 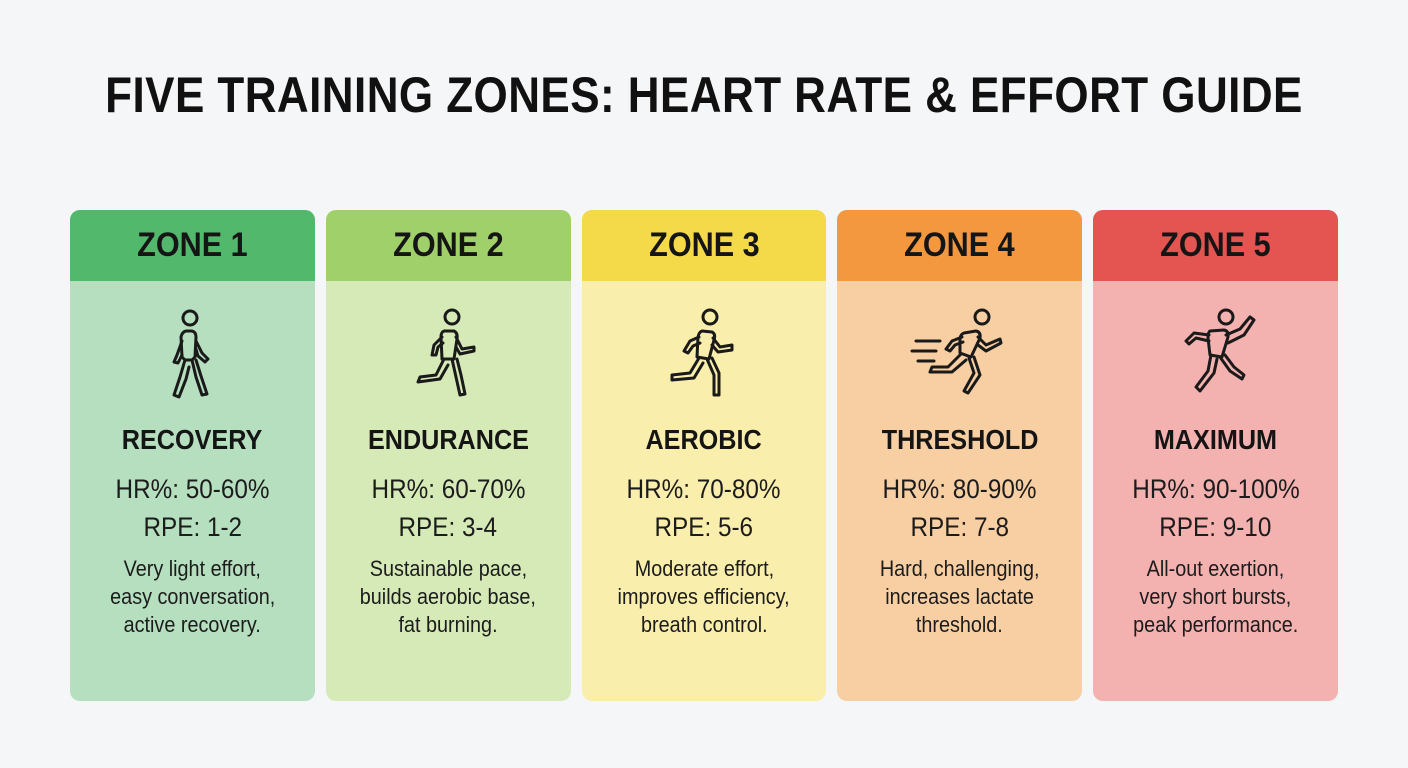 I want to click on heart-rate-range: HR%: 50-60%, so click(x=192, y=489).